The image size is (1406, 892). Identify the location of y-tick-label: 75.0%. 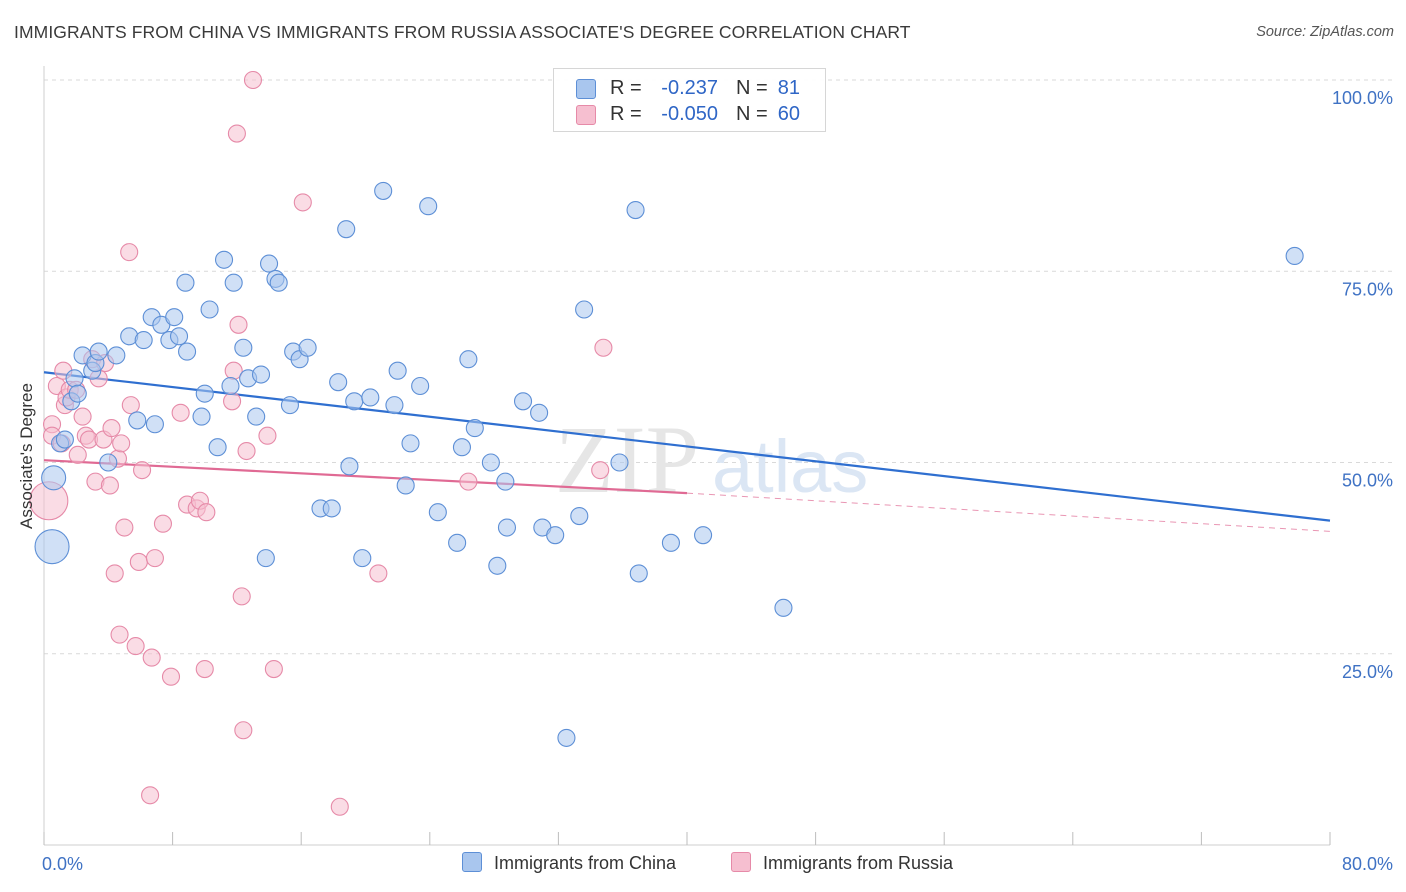
(1367, 289).